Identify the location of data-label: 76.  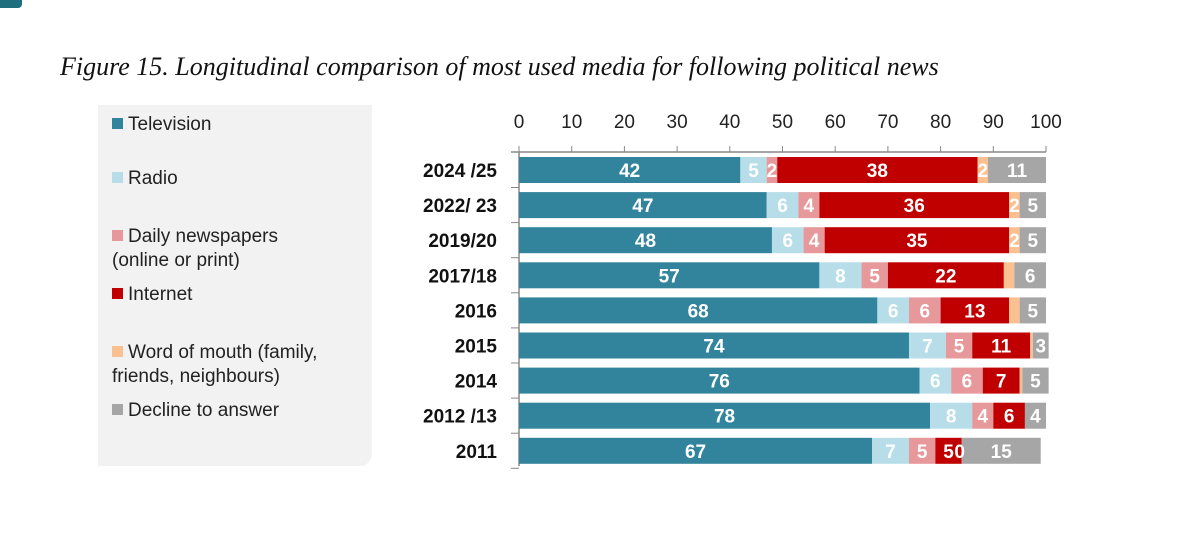
(719, 382).